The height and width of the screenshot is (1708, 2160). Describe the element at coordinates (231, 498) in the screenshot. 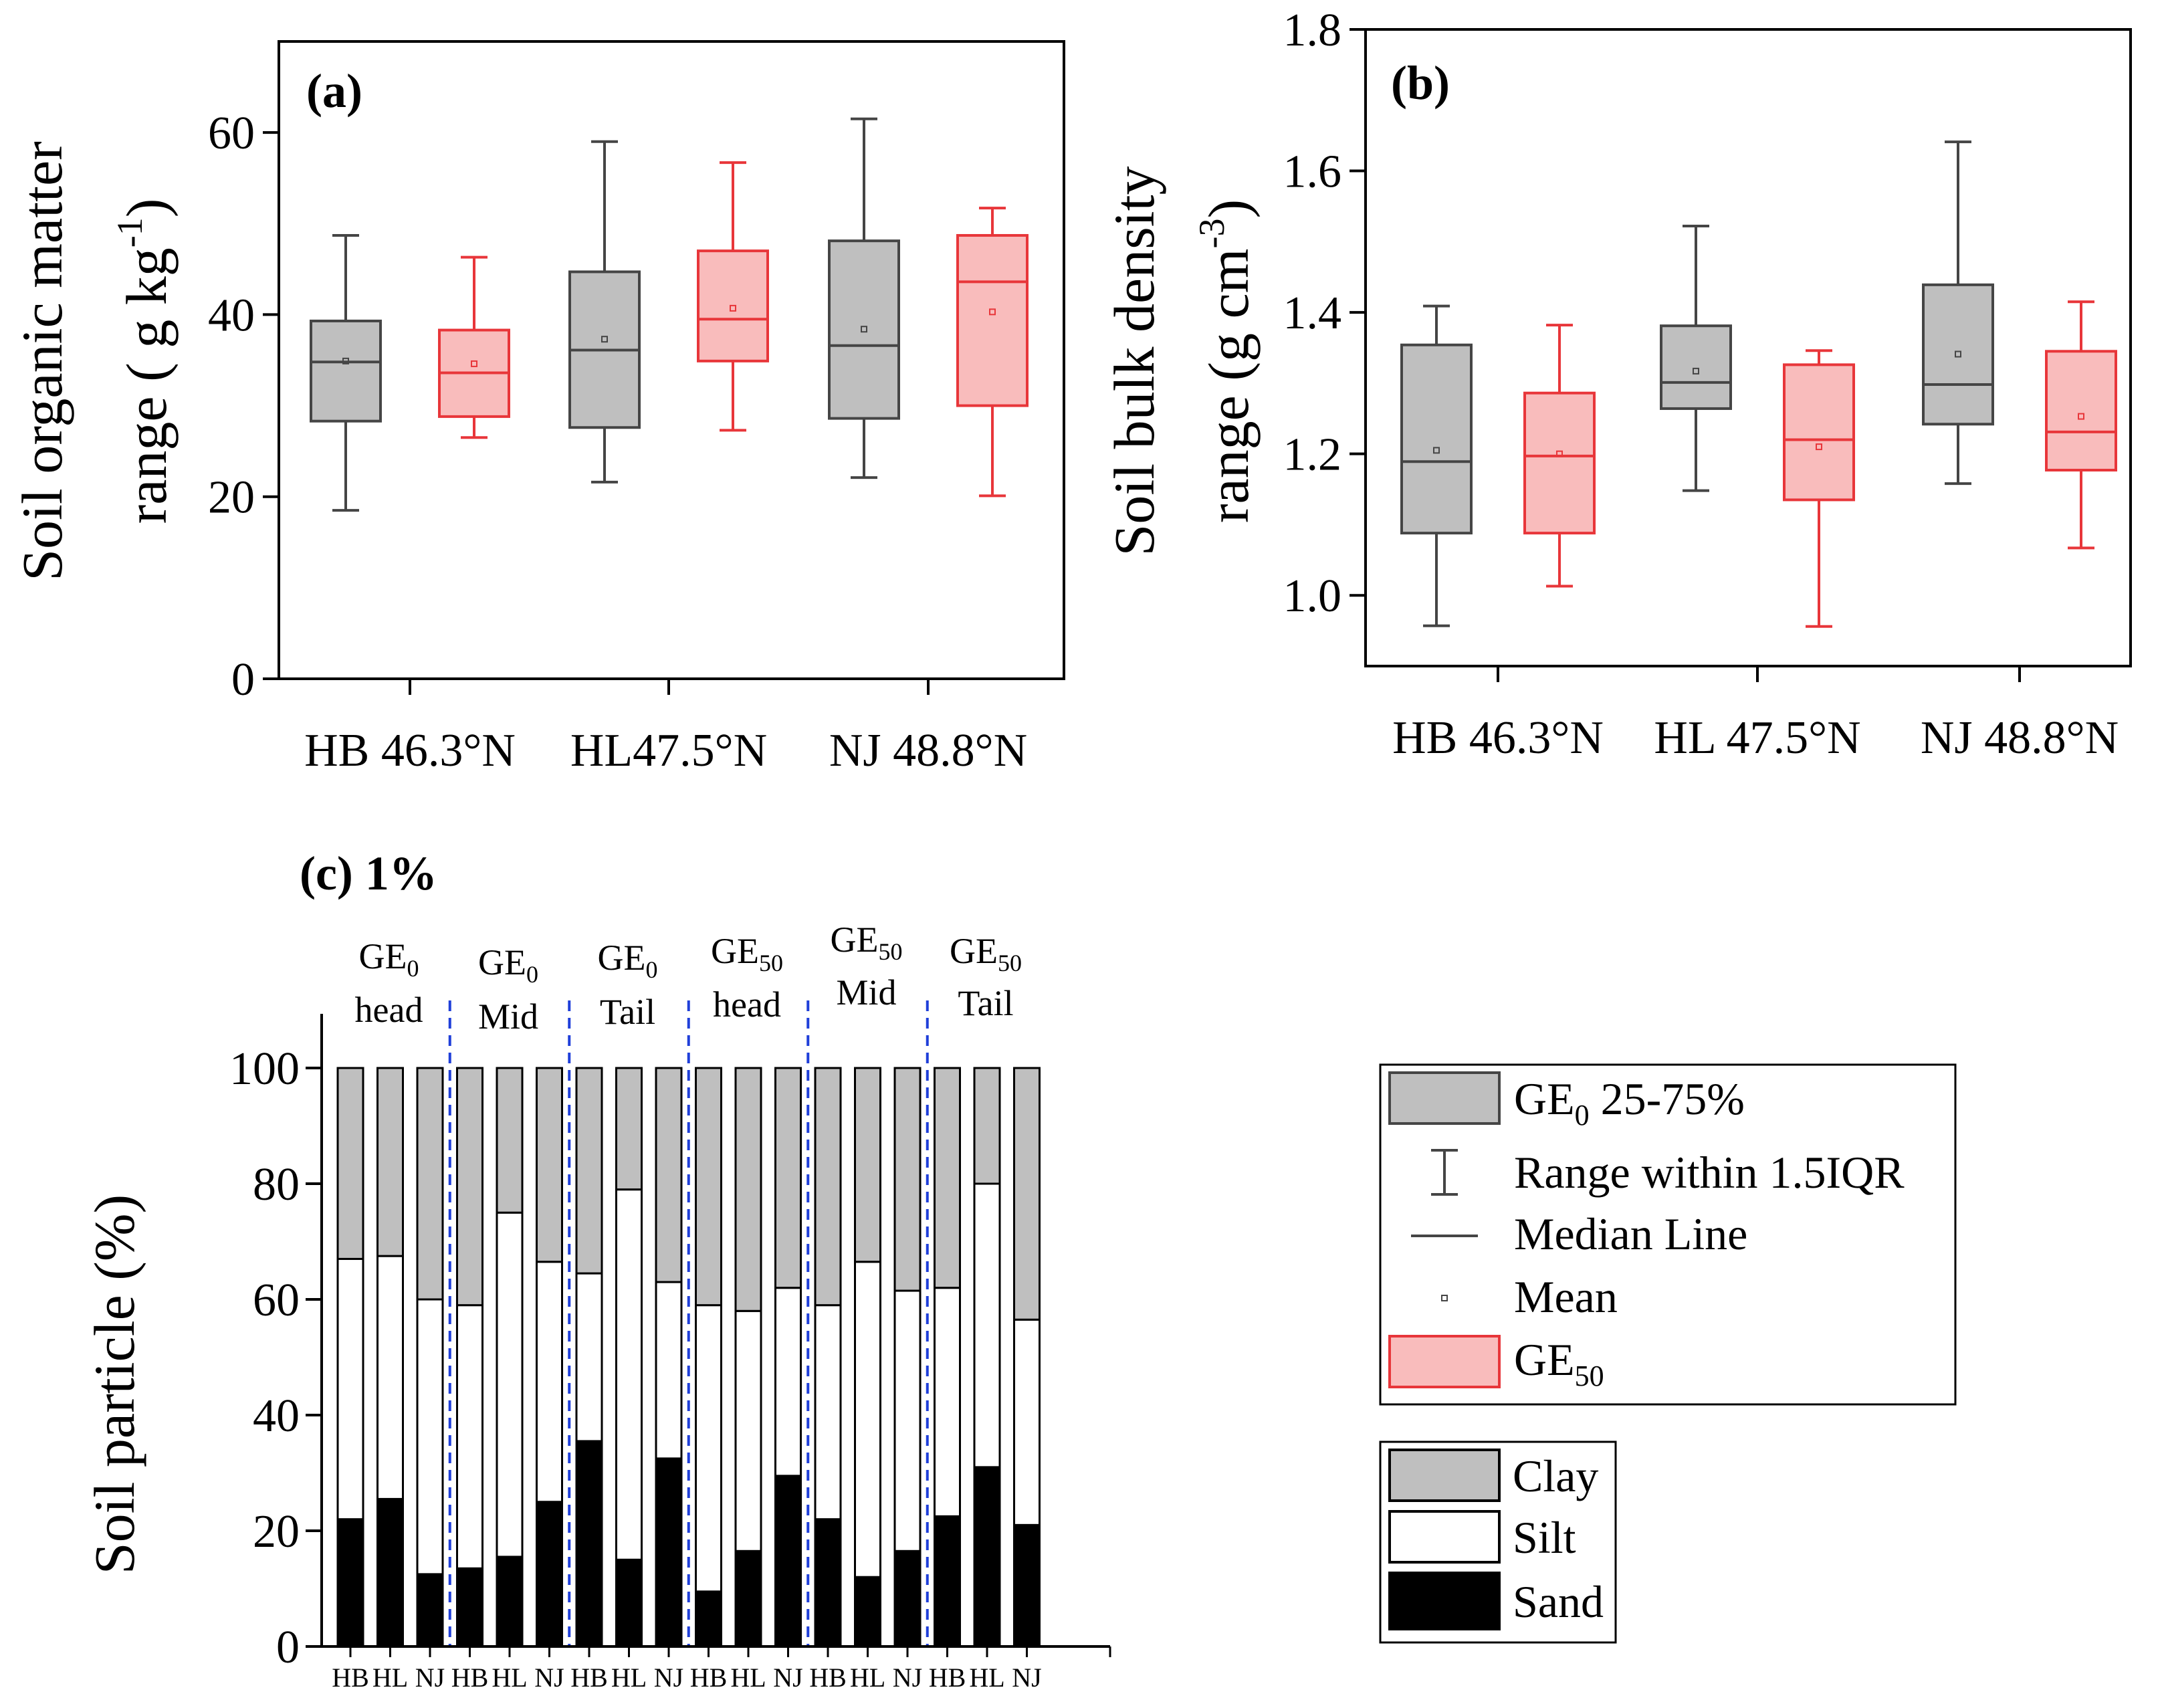

I see `a-y-tick-label: 20` at that location.